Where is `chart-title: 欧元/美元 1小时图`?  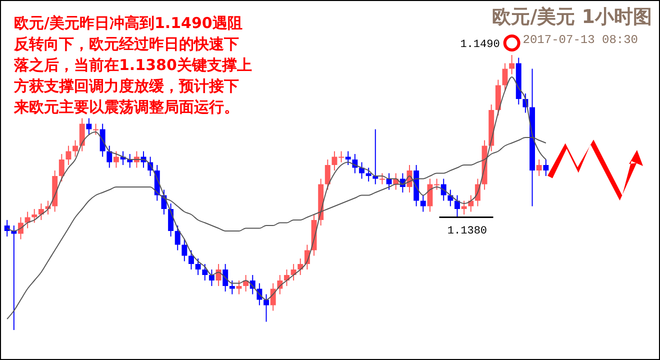
chart-title: 欧元/美元 1小时图 is located at coordinates (572, 17).